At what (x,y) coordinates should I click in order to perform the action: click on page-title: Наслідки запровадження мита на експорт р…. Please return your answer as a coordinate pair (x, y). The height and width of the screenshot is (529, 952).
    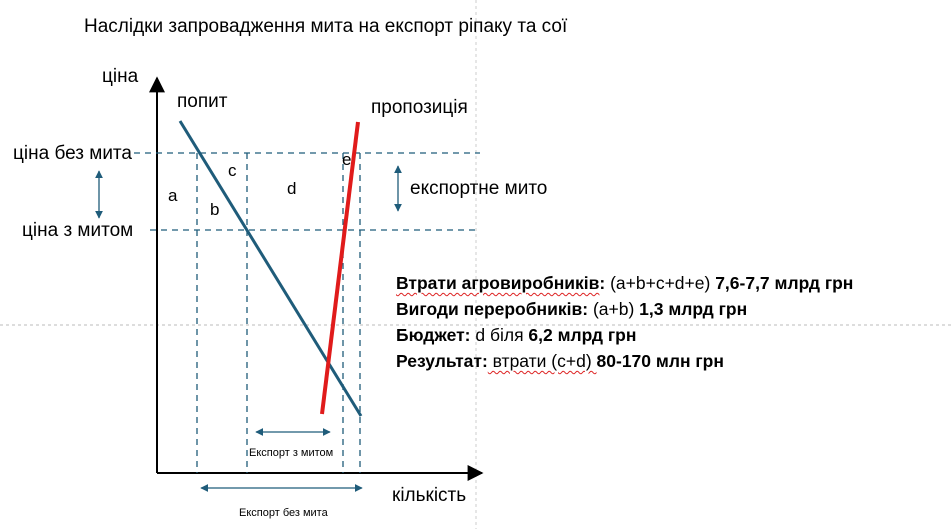
    Looking at the image, I should click on (326, 26).